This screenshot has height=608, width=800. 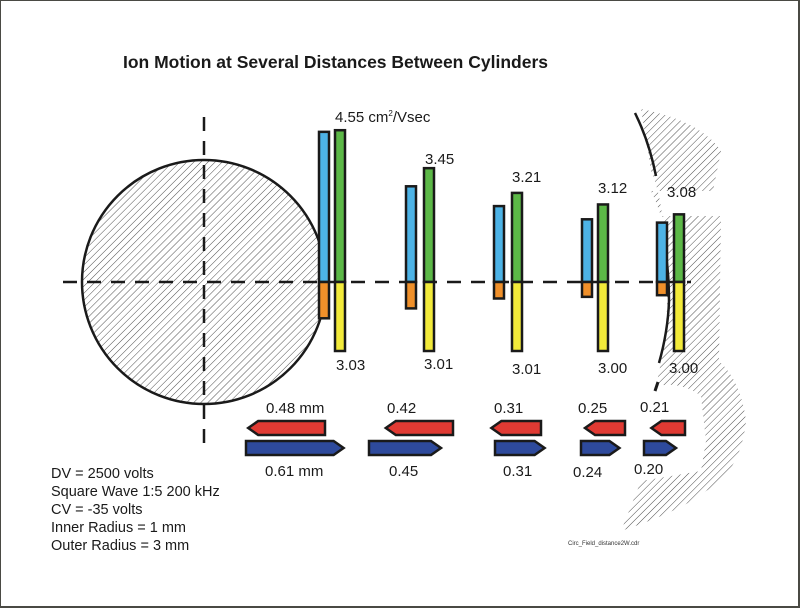 What do you see at coordinates (402, 408) in the screenshot?
I see `left-motion-label-2: 0.42` at bounding box center [402, 408].